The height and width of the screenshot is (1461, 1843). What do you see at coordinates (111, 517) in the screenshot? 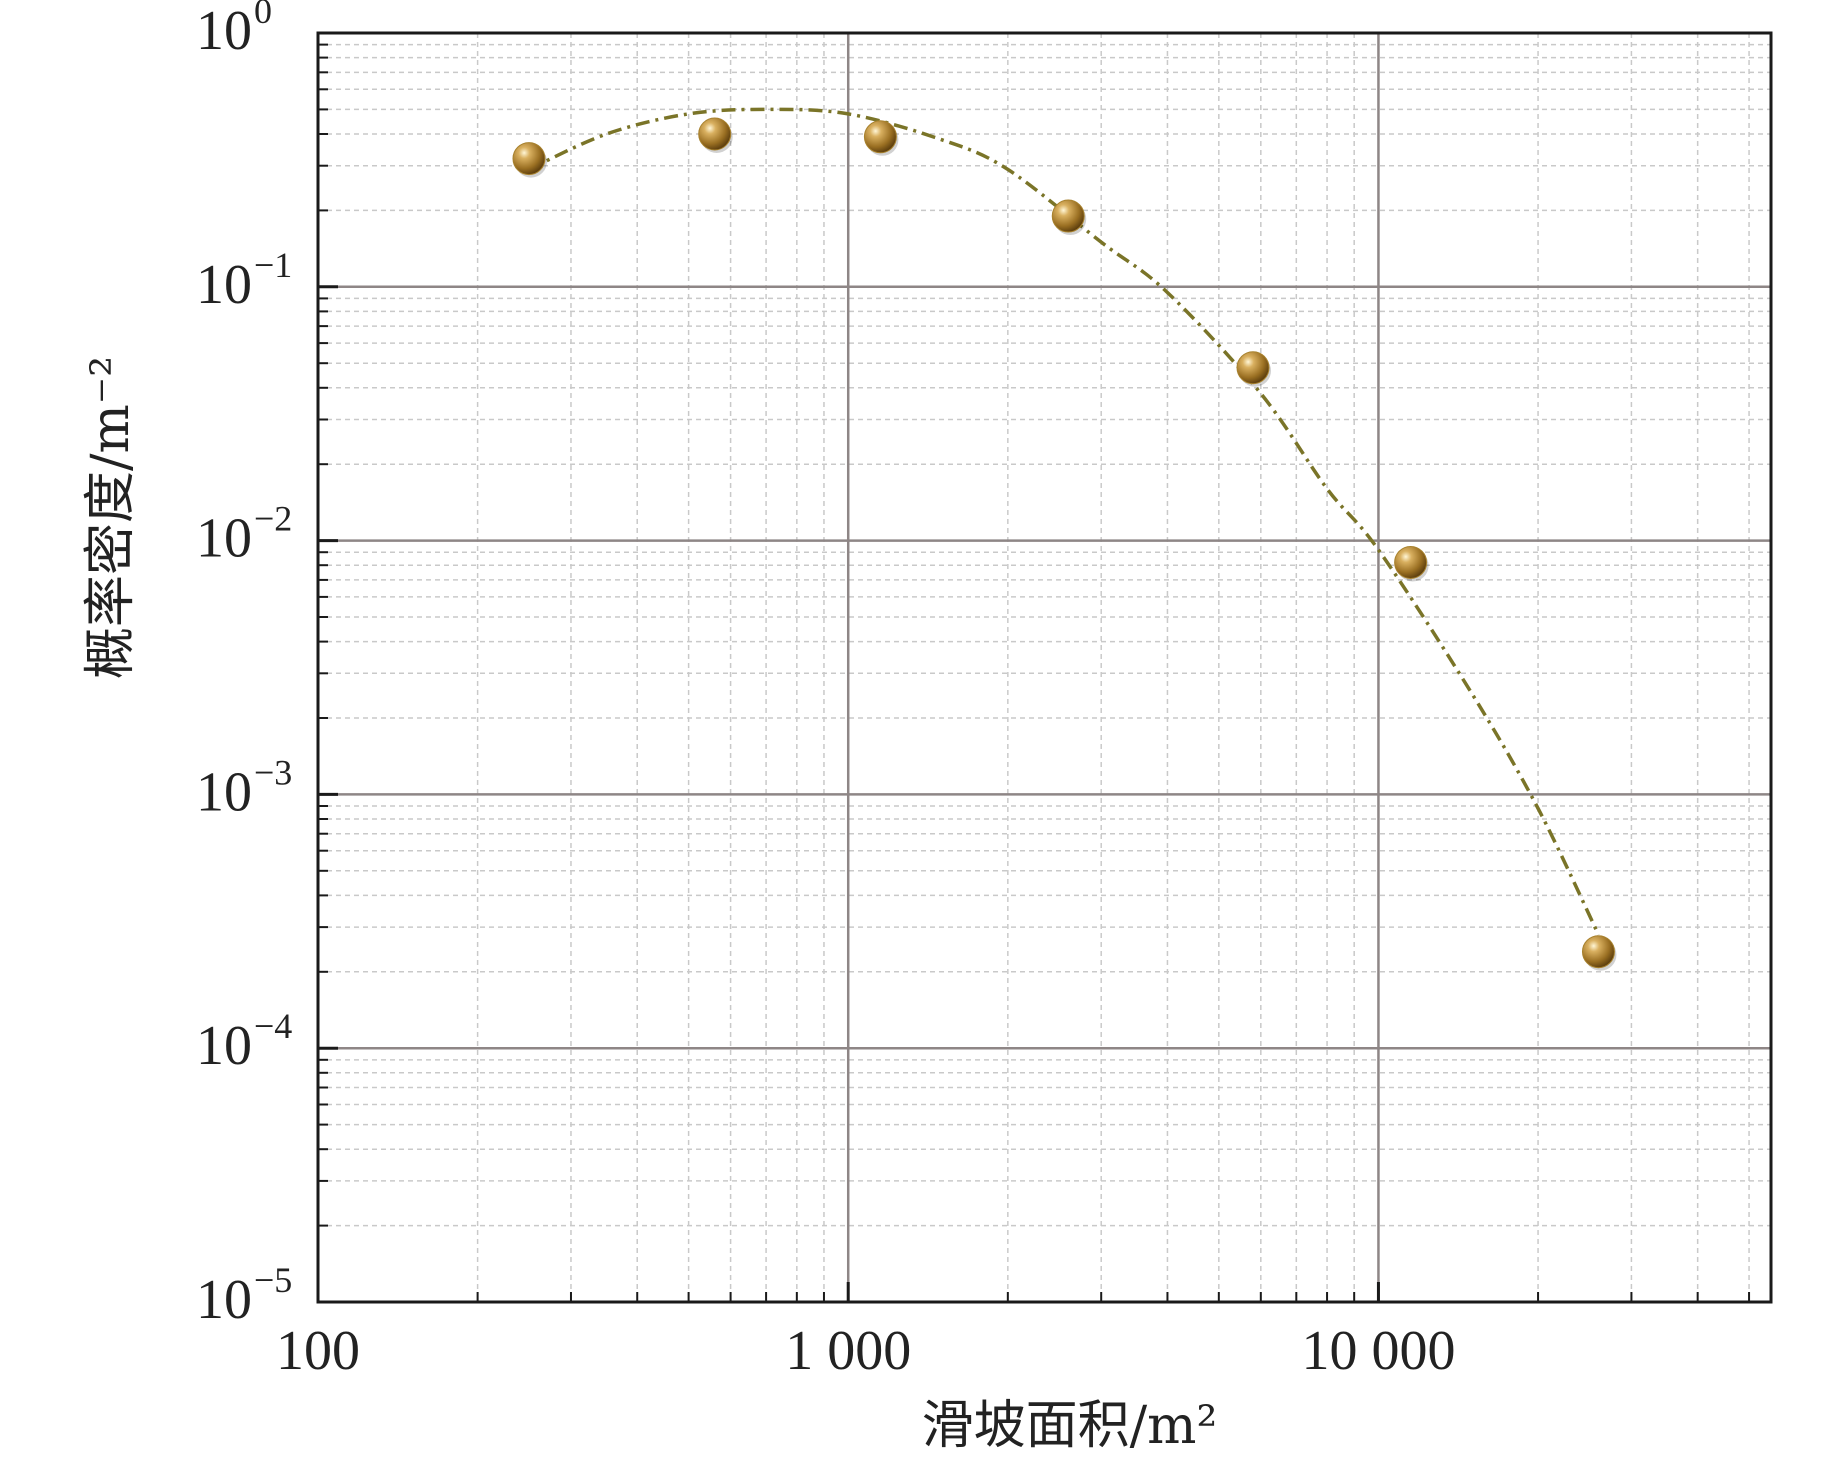
I see `y-axis-label: 概率密度/m⁻²` at bounding box center [111, 517].